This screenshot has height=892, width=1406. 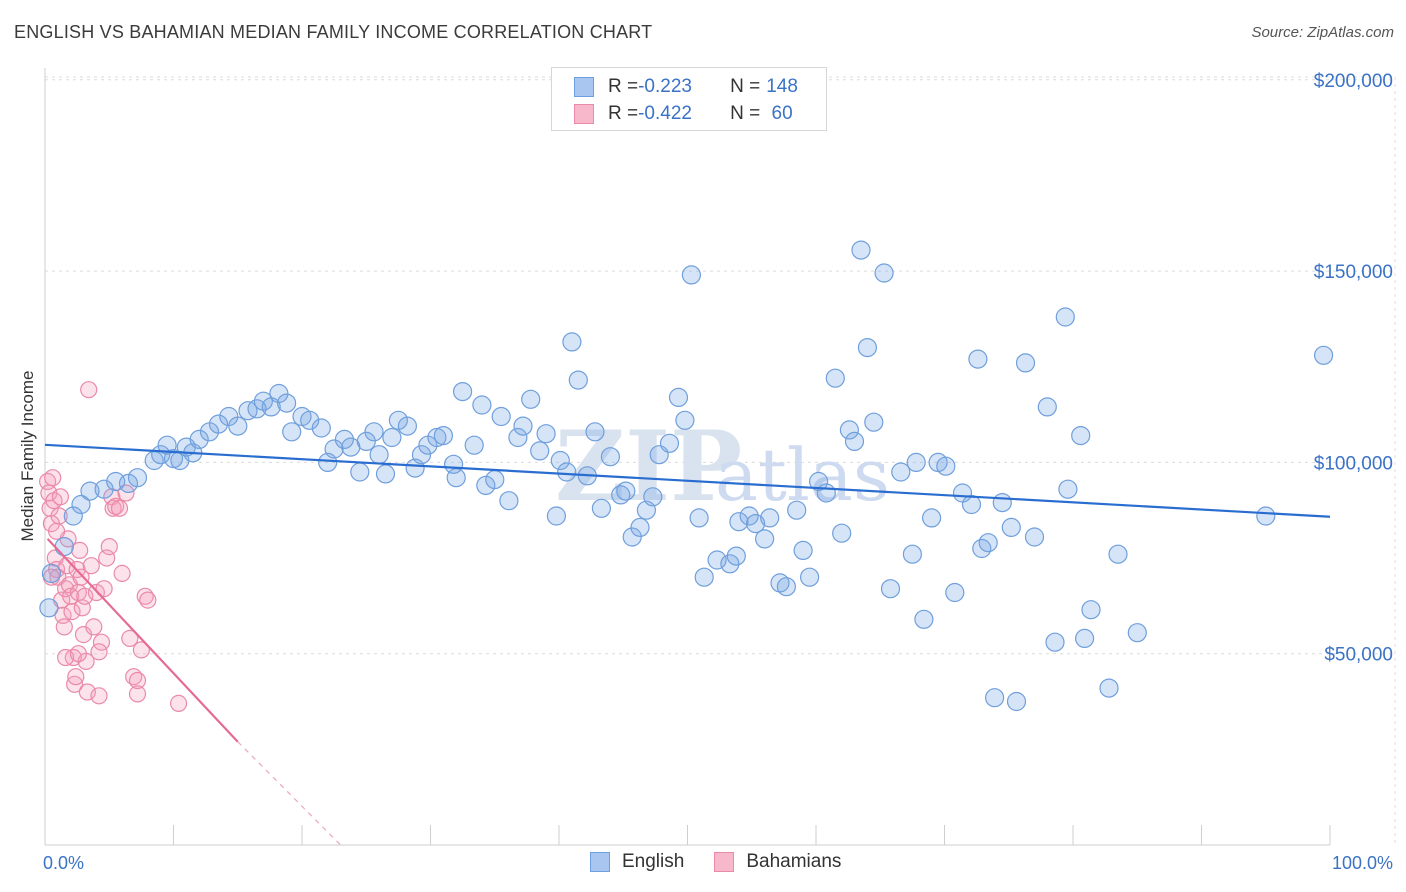 I want to click on legend-row-bahamians: R = -0.422 N = 60, so click(x=683, y=114).